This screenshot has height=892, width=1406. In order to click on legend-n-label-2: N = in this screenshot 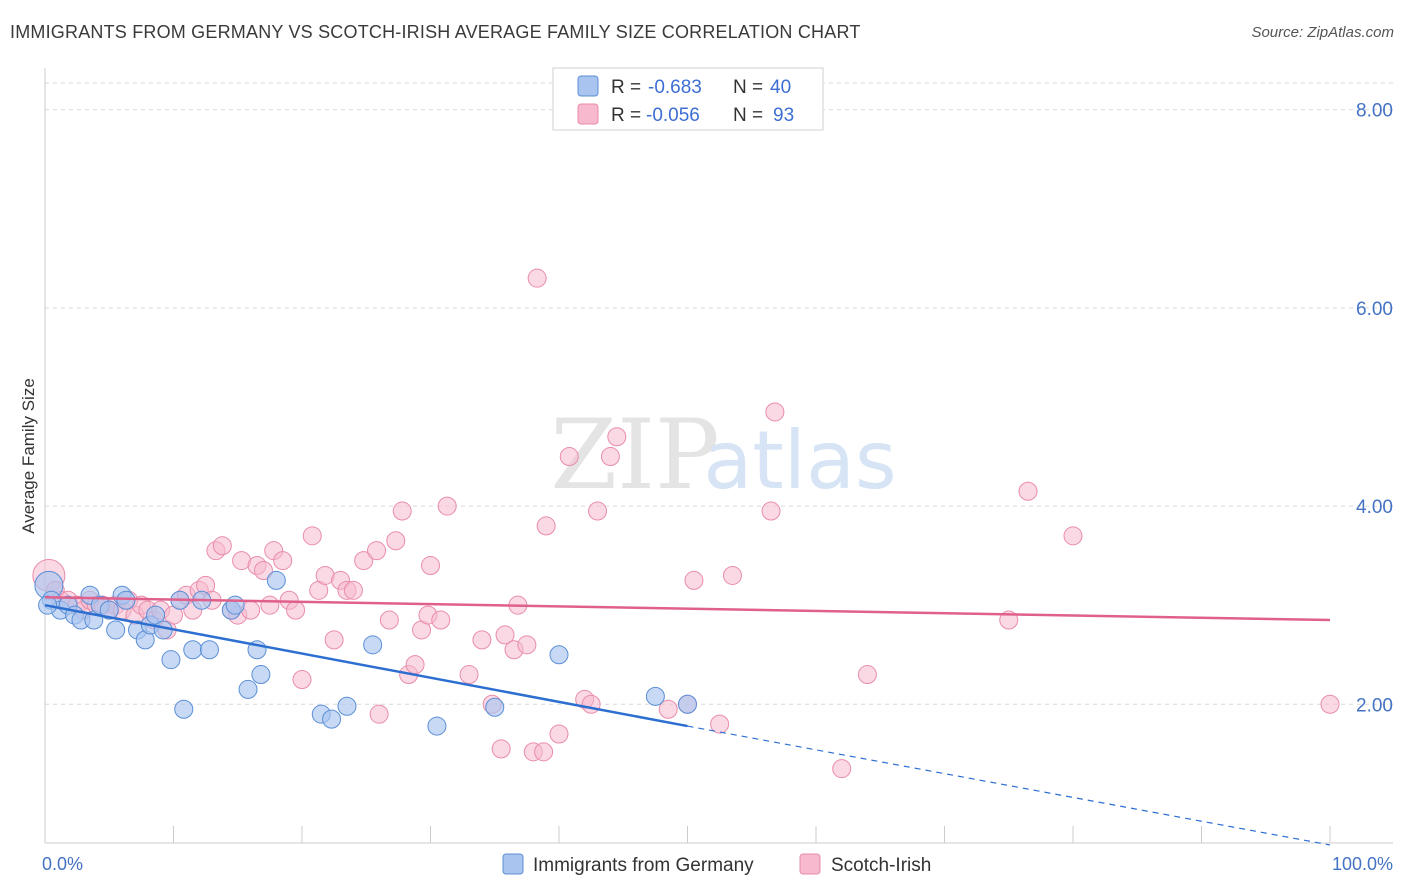, I will do `click(748, 115)`.